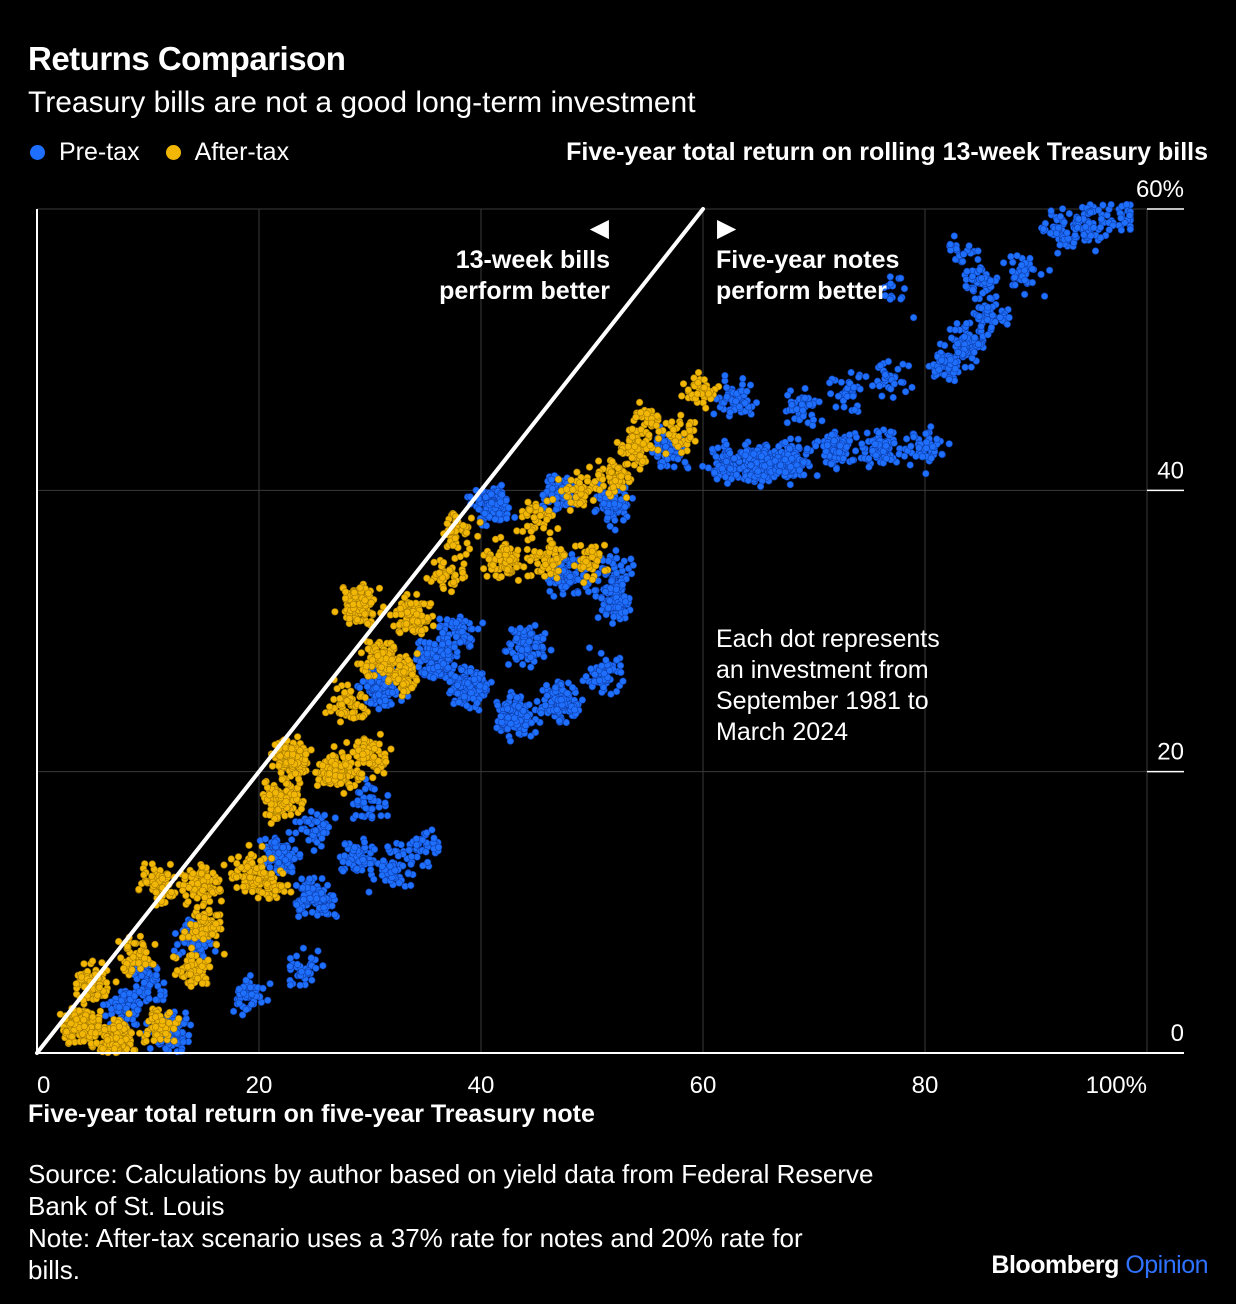  Describe the element at coordinates (173, 152) in the screenshot. I see `legend-dot-after-tax` at that location.